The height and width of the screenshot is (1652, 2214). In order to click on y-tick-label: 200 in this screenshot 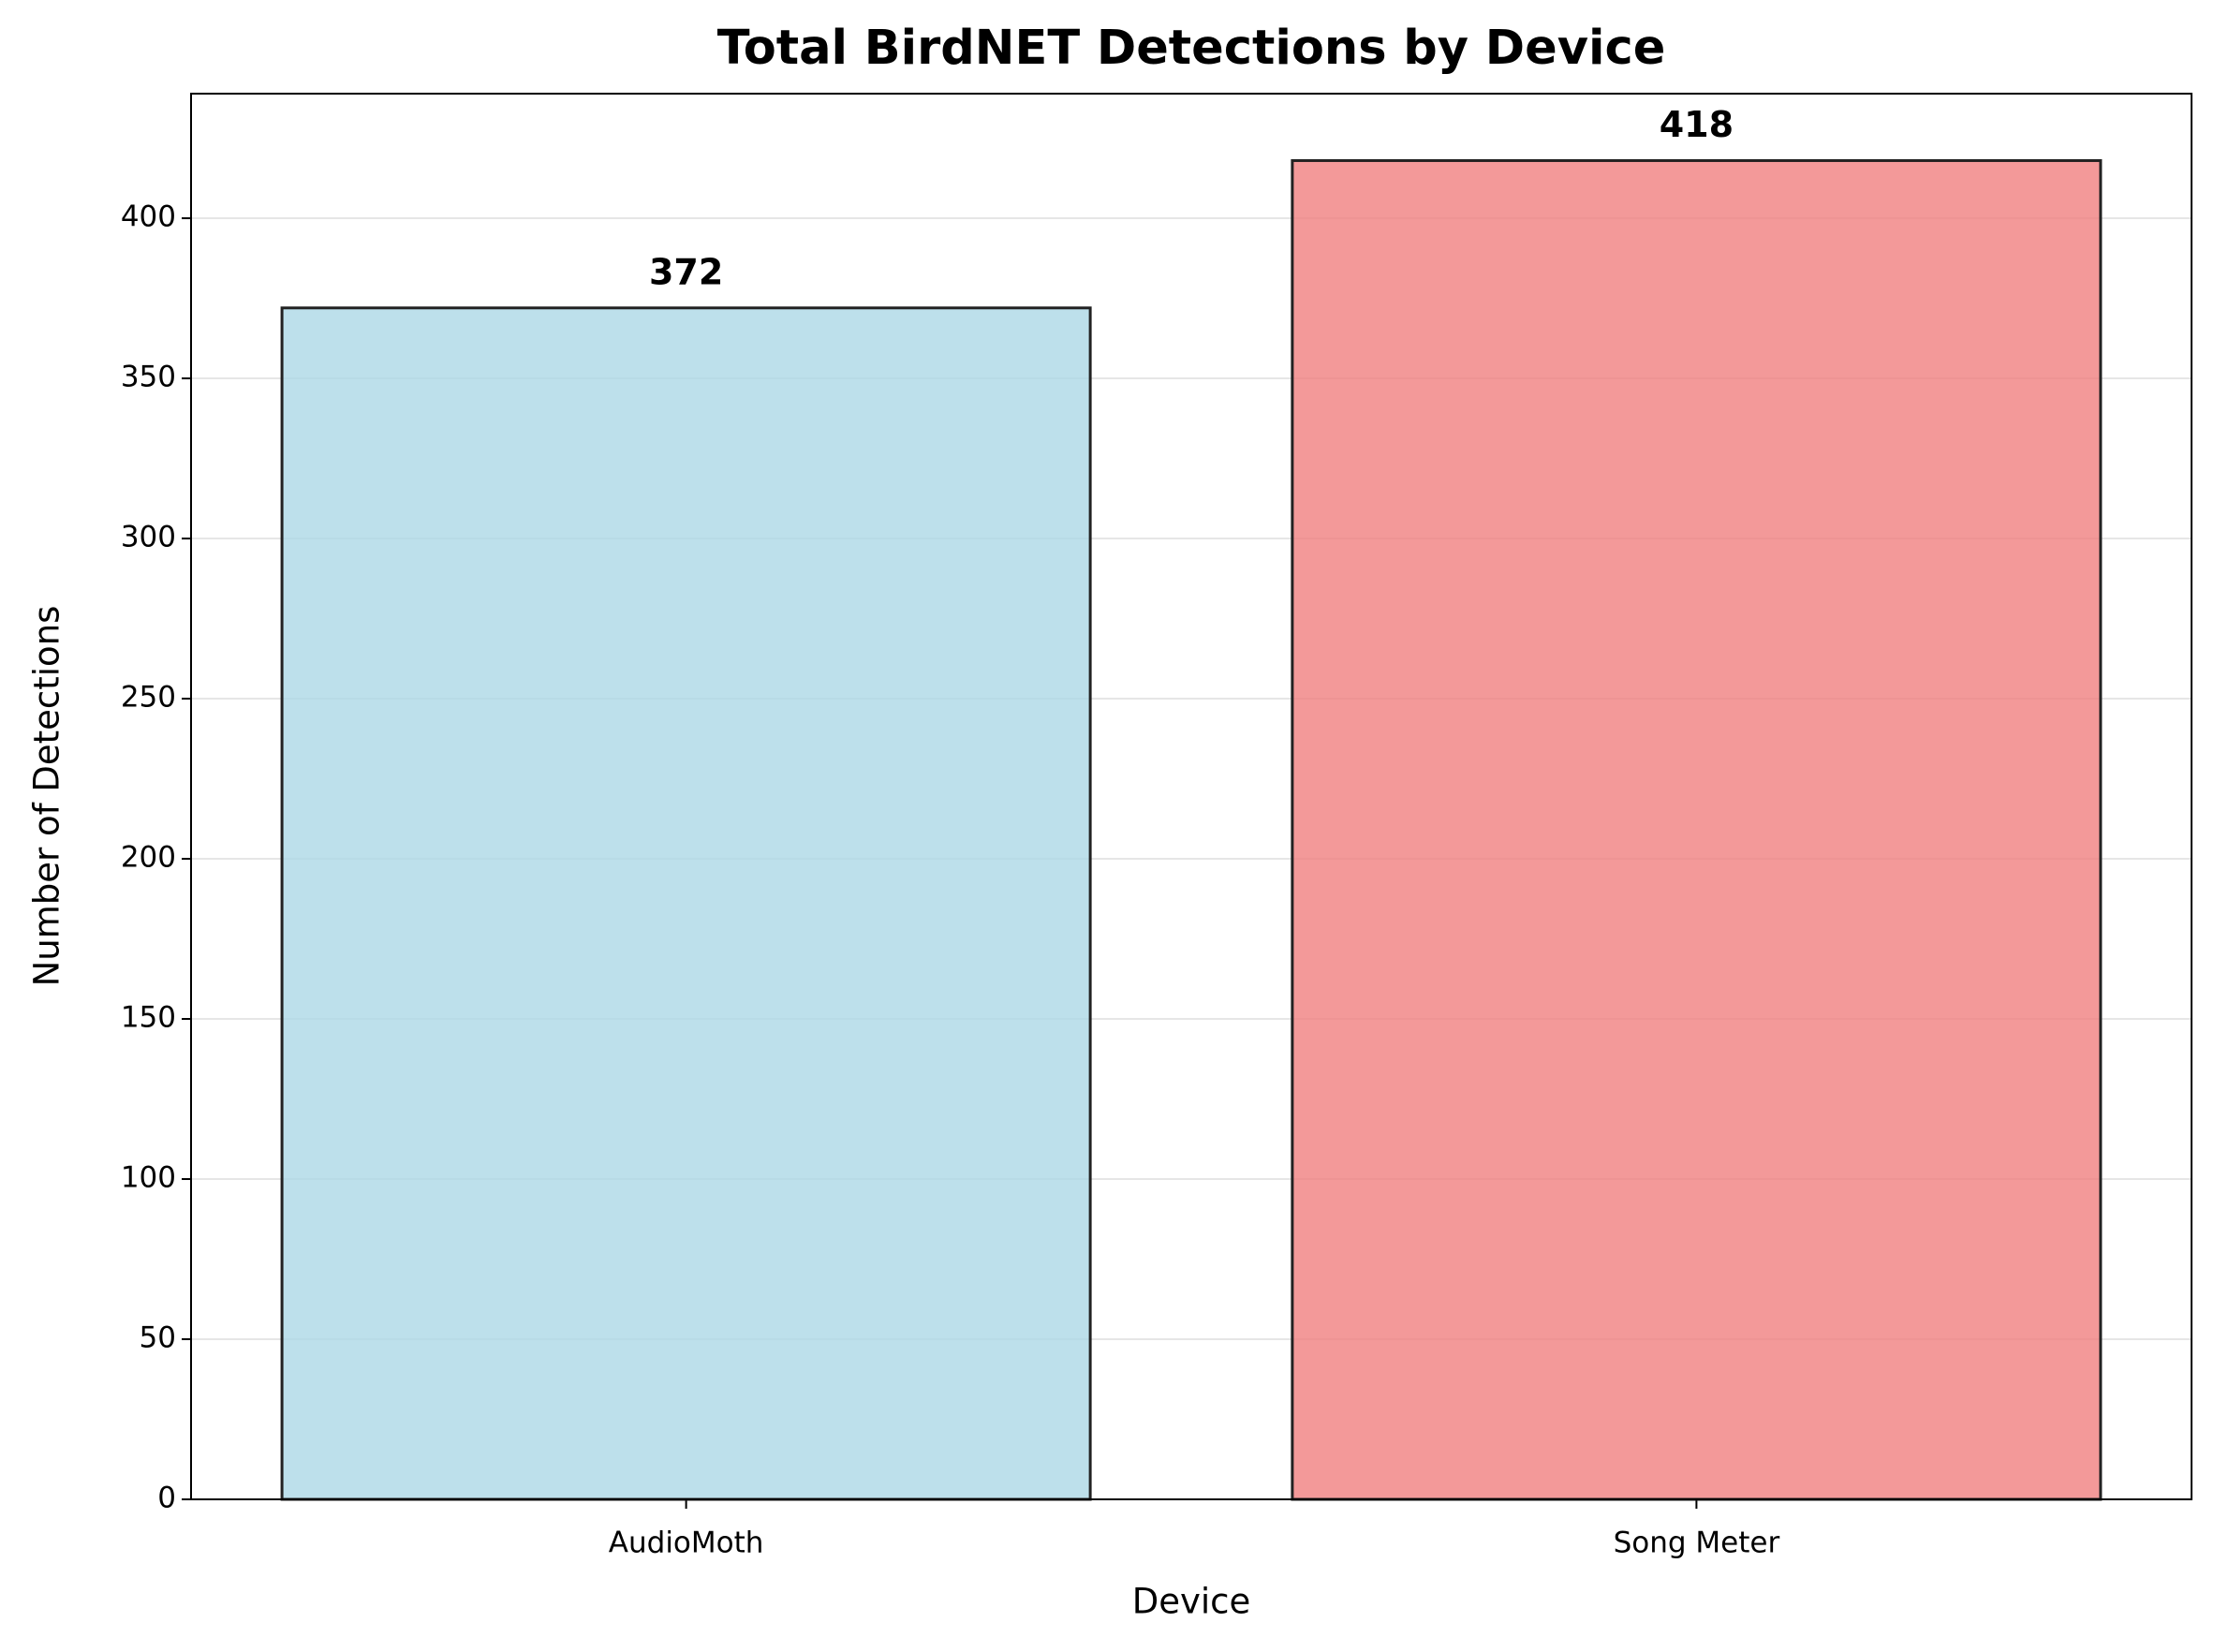, I will do `click(148, 858)`.